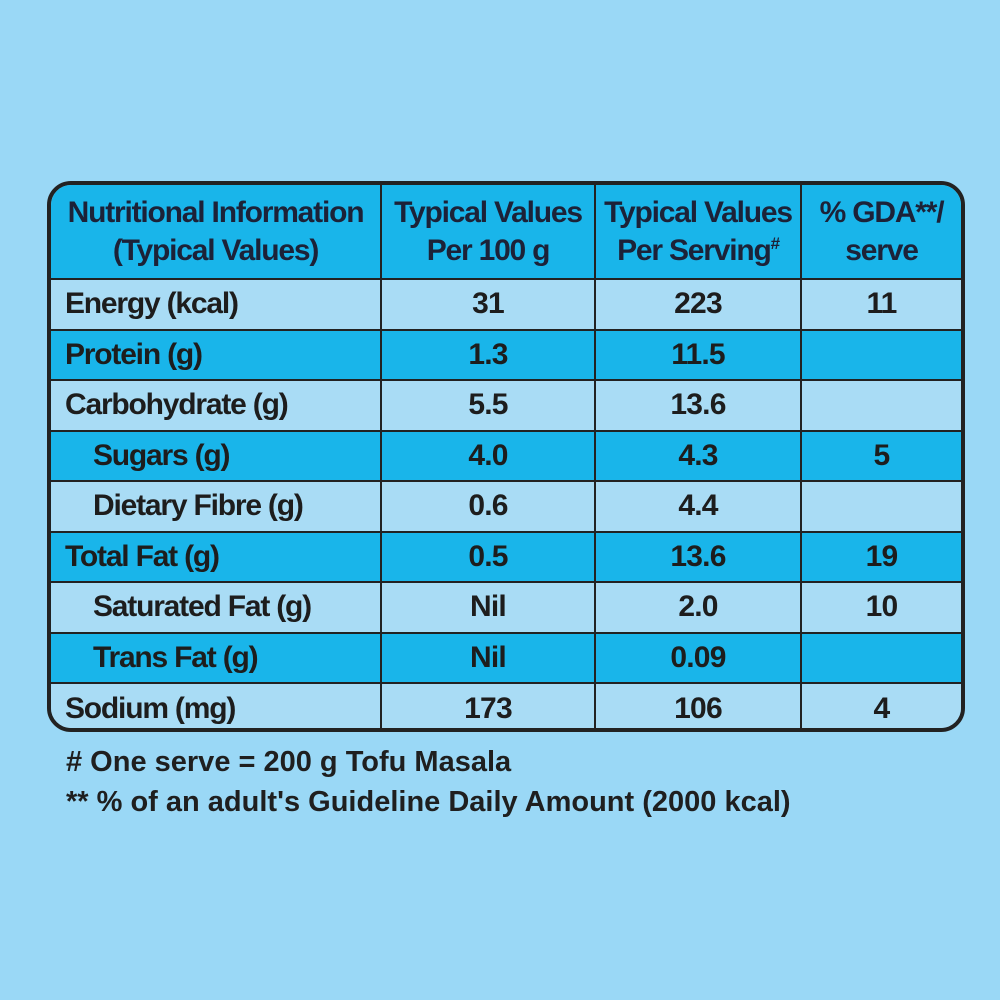 This screenshot has width=1000, height=1000. I want to click on row-label: Dietary Fibre (g), so click(216, 506).